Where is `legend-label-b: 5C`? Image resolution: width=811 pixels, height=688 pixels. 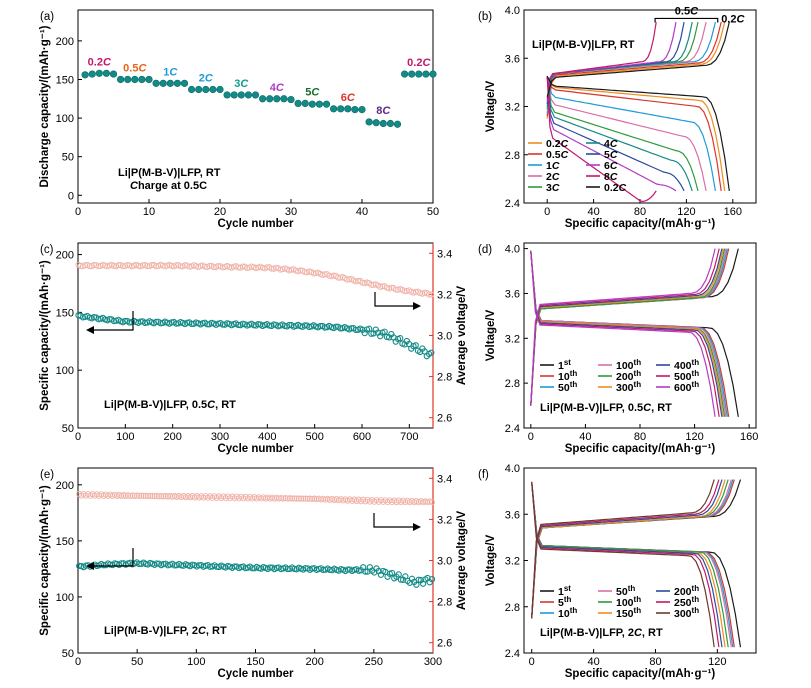
legend-label-b: 5C is located at coordinates (611, 155).